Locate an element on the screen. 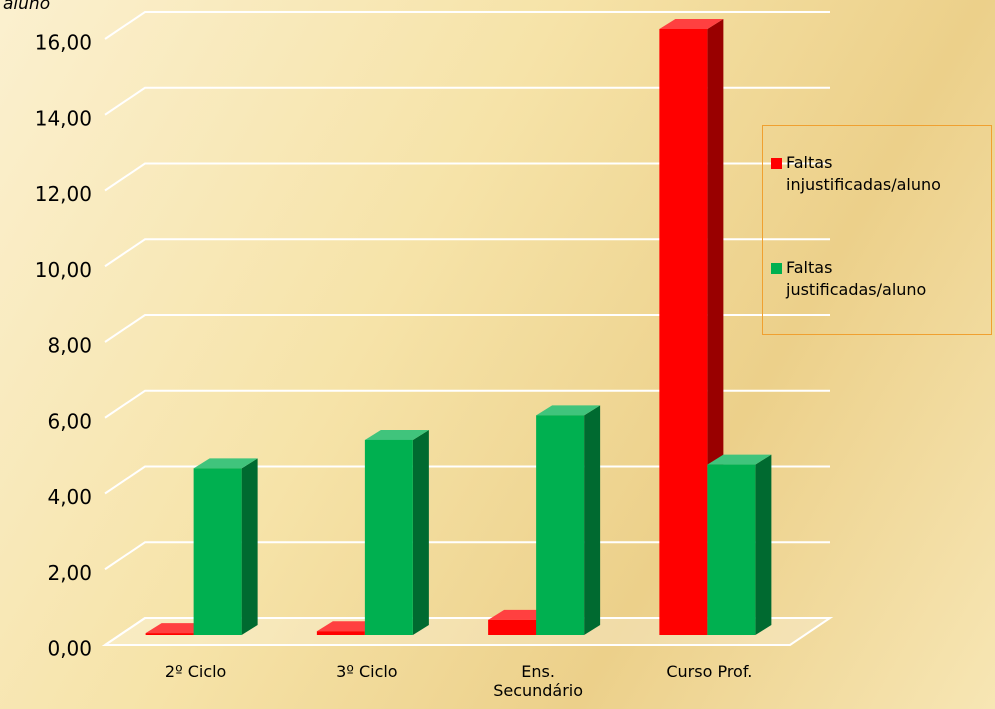 This screenshot has width=995, height=709. y-tick-label: 6,00 is located at coordinates (69, 421).